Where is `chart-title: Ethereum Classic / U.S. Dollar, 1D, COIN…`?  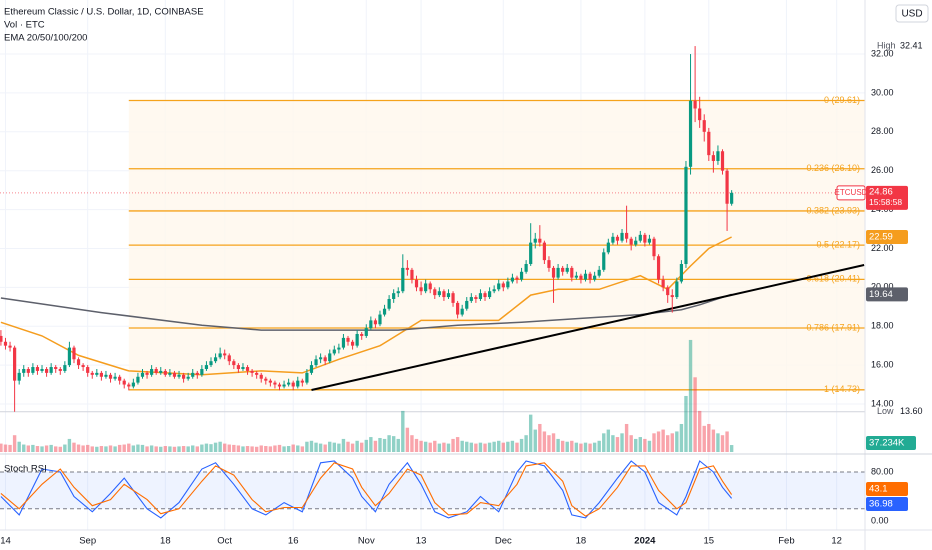
chart-title: Ethereum Classic / U.S. Dollar, 1D, COIN… is located at coordinates (104, 12).